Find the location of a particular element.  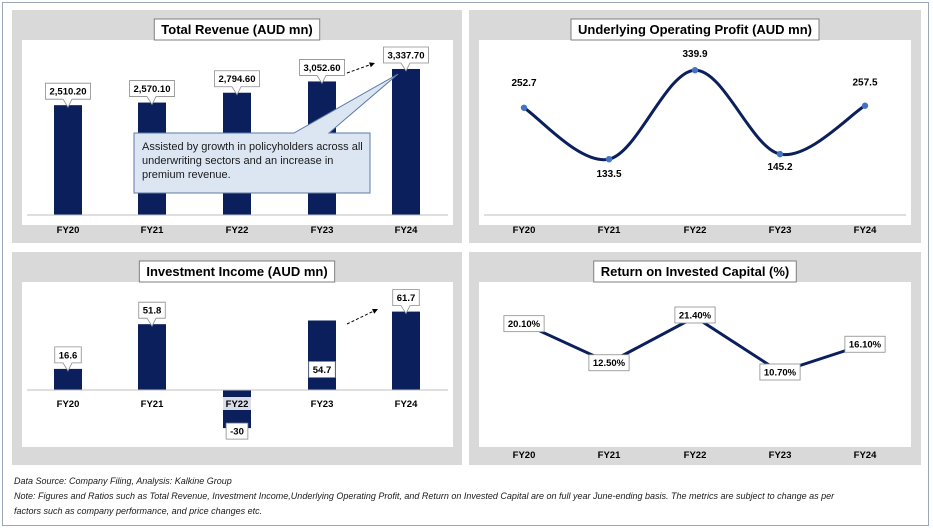

data-label: 20.10% is located at coordinates (524, 324).